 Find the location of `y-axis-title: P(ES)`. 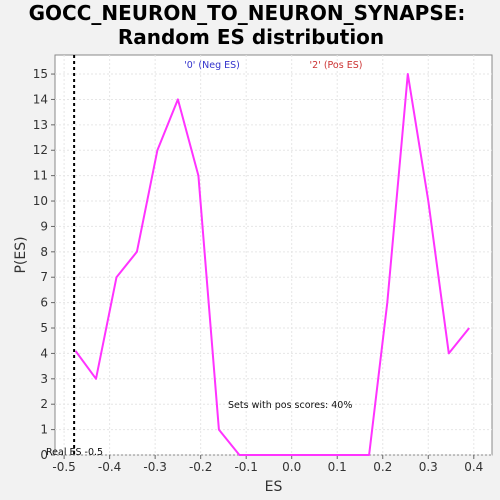

y-axis-title: P(ES) is located at coordinates (21, 254).